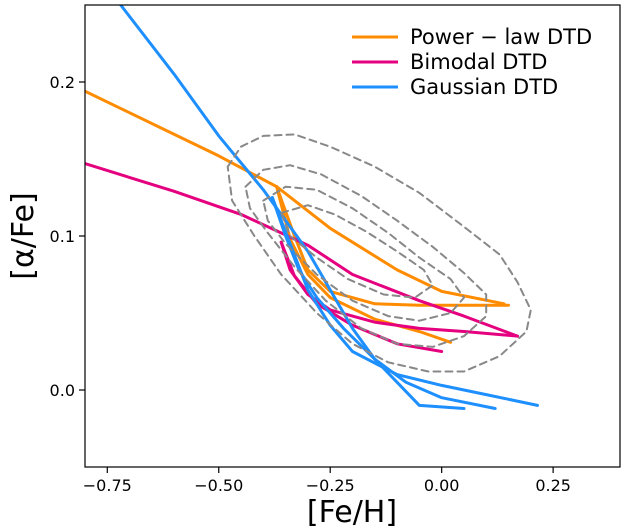 This screenshot has width=625, height=529. What do you see at coordinates (23, 235) in the screenshot?
I see `y-axis-label: [α/Fe]` at bounding box center [23, 235].